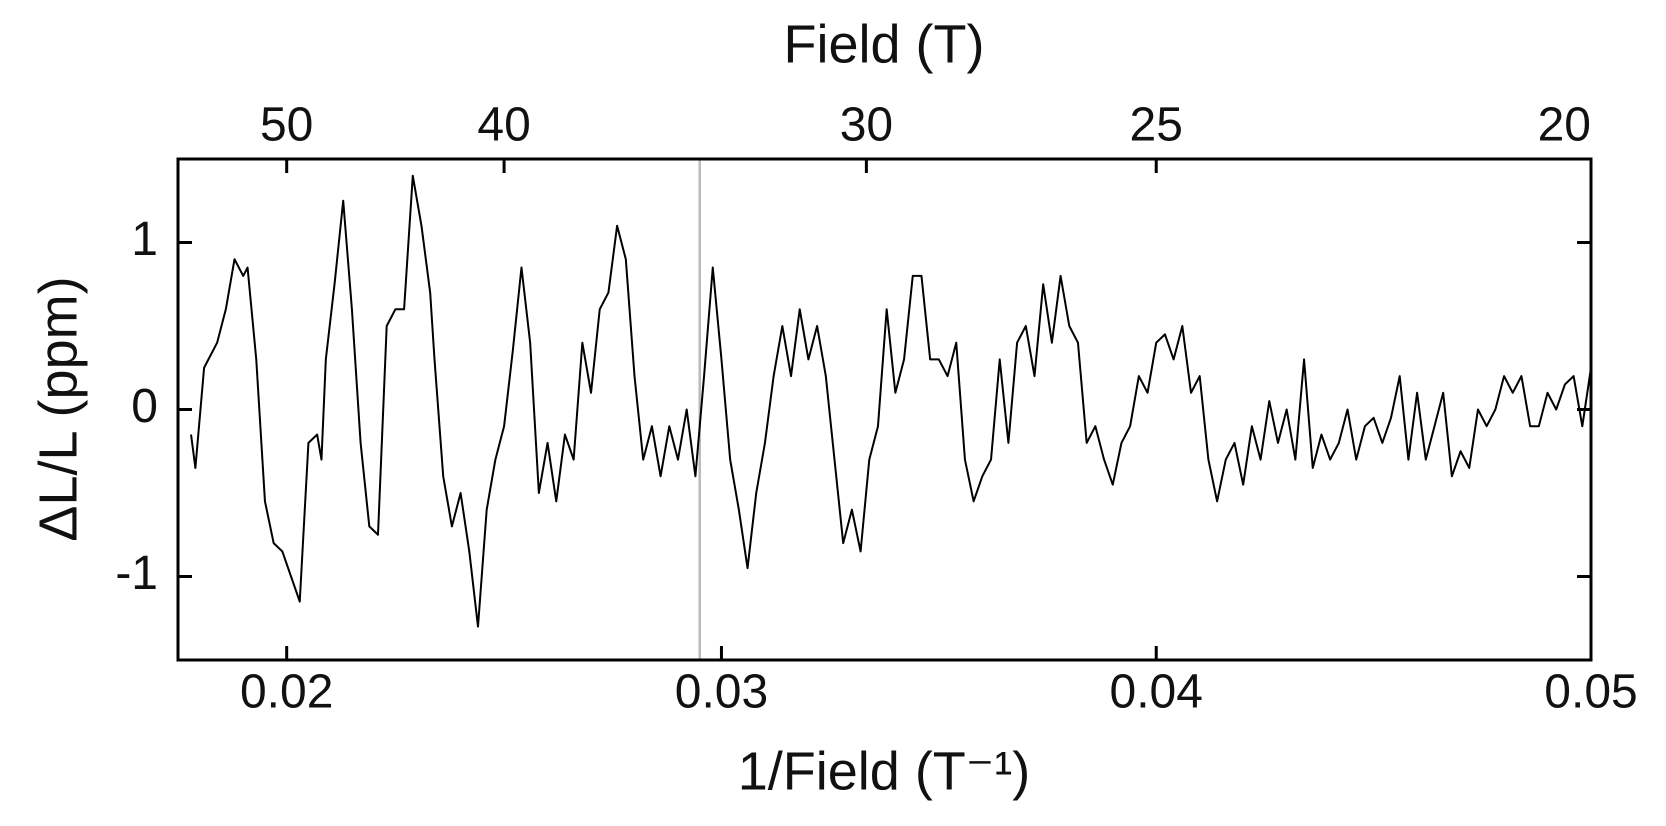 This screenshot has width=1666, height=826. I want to click on x2-tick-label: 40, so click(503, 125).